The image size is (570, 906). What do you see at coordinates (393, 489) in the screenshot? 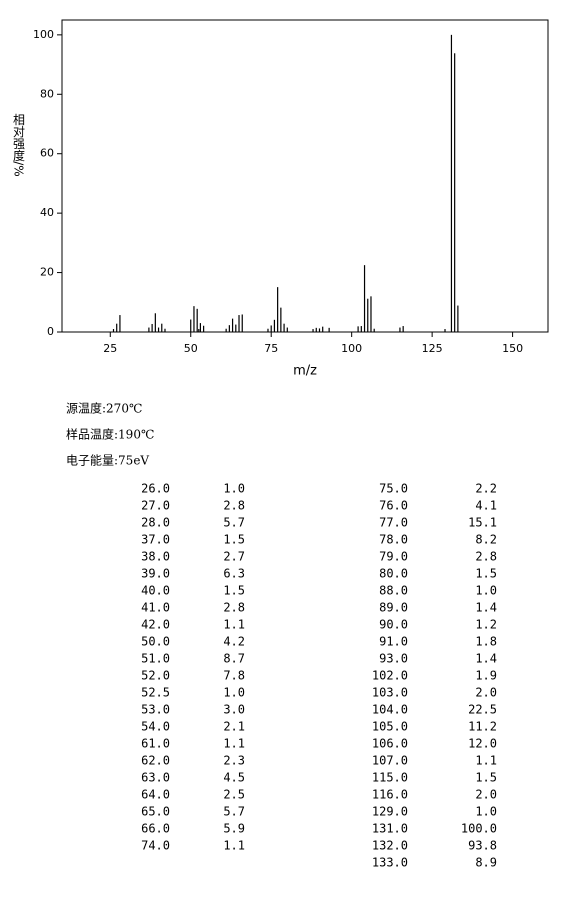
I see `mz-cell: 75.0` at bounding box center [393, 489].